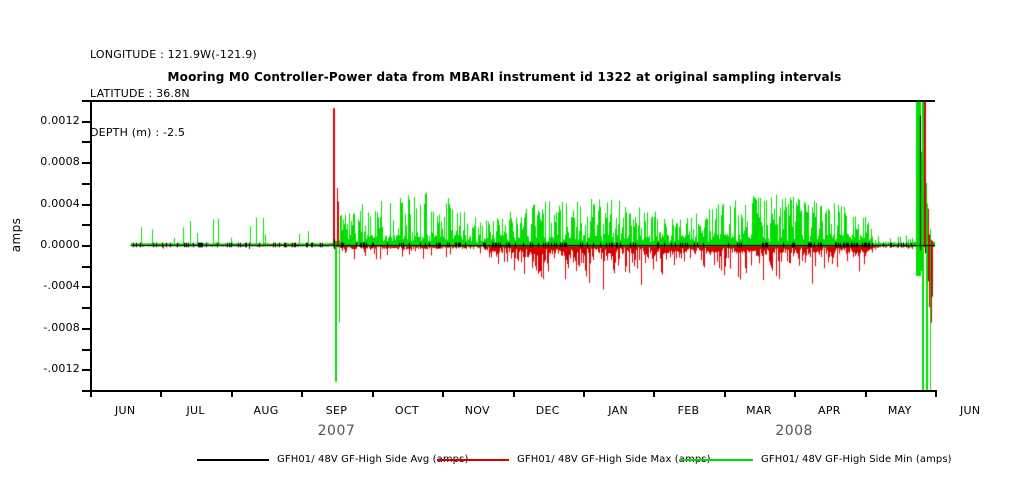  What do you see at coordinates (688, 410) in the screenshot?
I see `x-tick-label: FEB` at bounding box center [688, 410].